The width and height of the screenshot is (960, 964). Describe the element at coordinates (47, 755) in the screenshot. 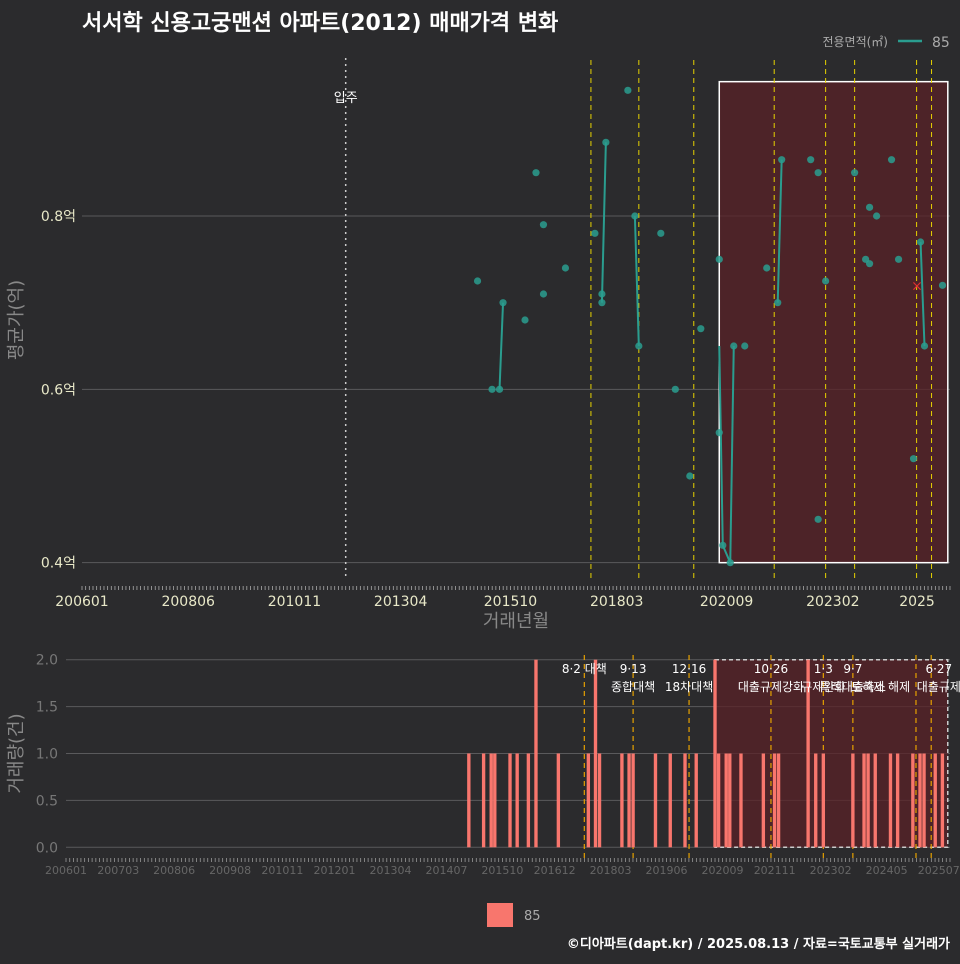

I see `volume-y-tick-label: 1.0` at that location.